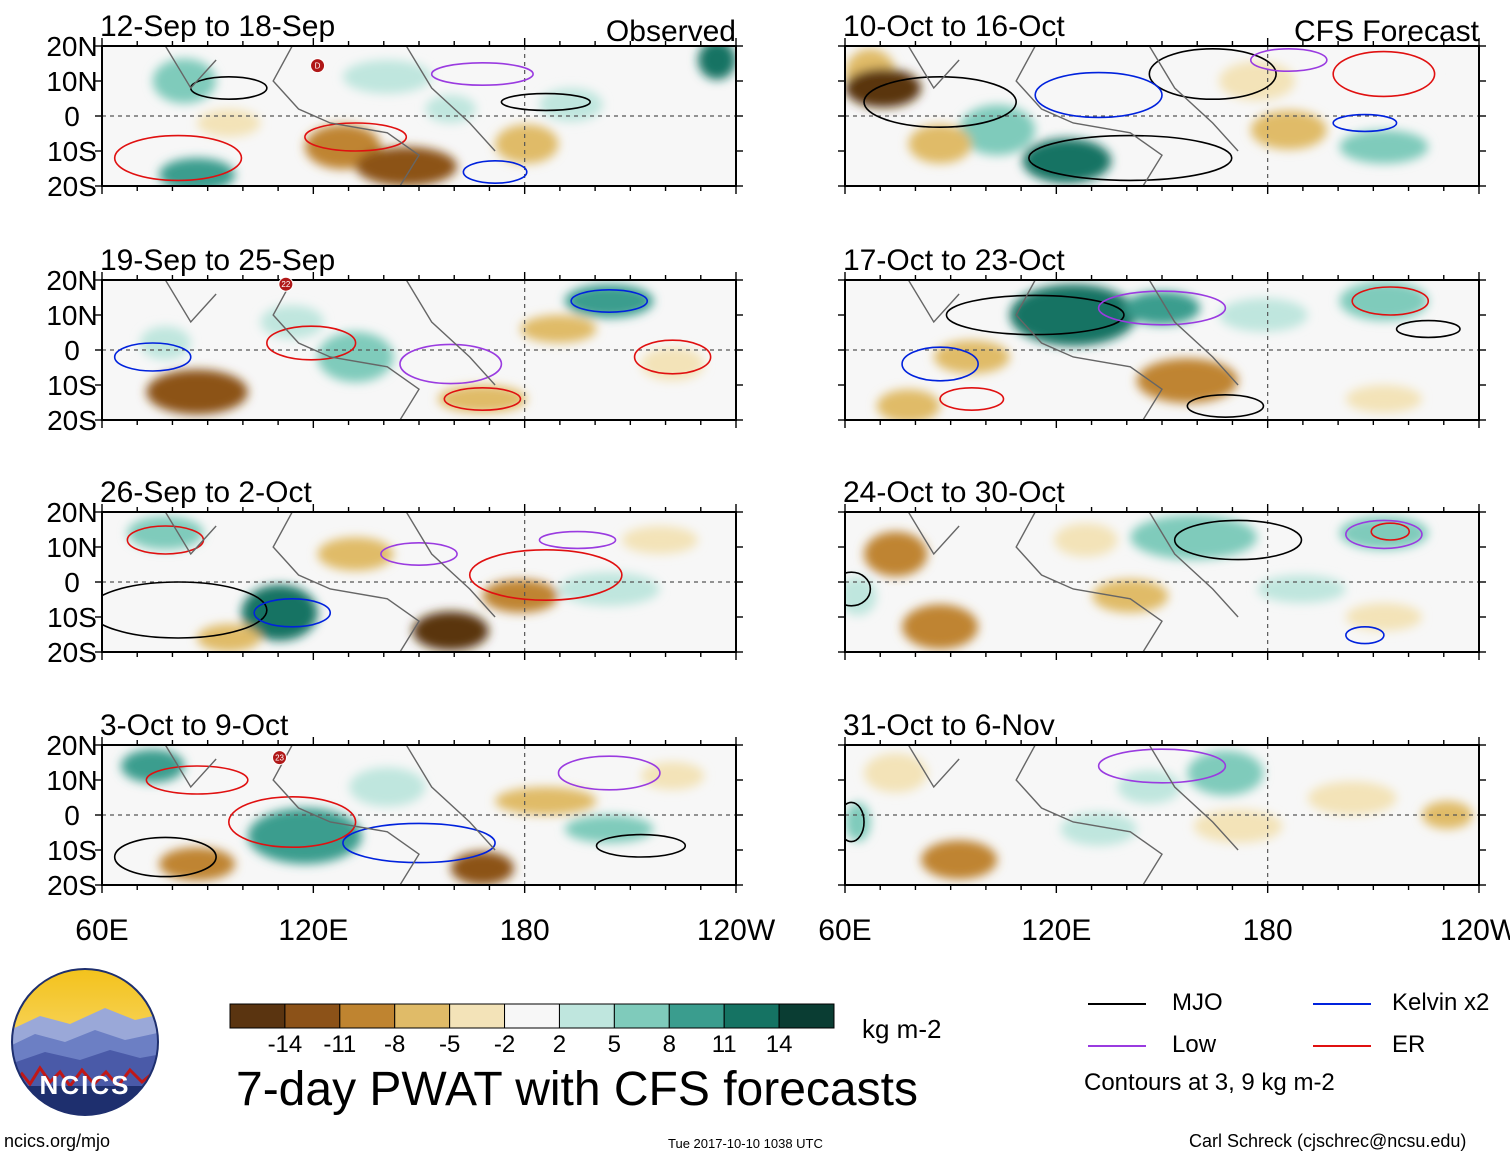  Describe the element at coordinates (1328, 1141) in the screenshot. I see `footer-author: Carl Schreck (cjschrec@ncsu.edu)` at that location.